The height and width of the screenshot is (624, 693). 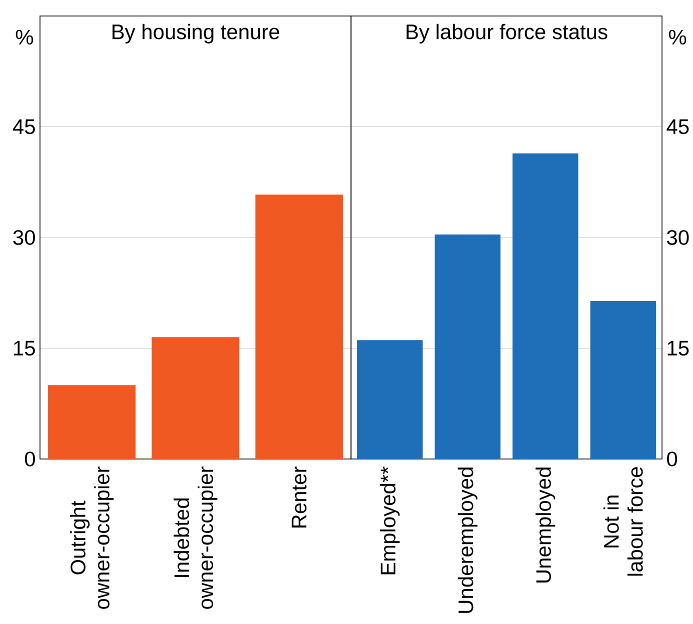 What do you see at coordinates (546, 525) in the screenshot?
I see `x-tick-label: Unemployed` at bounding box center [546, 525].